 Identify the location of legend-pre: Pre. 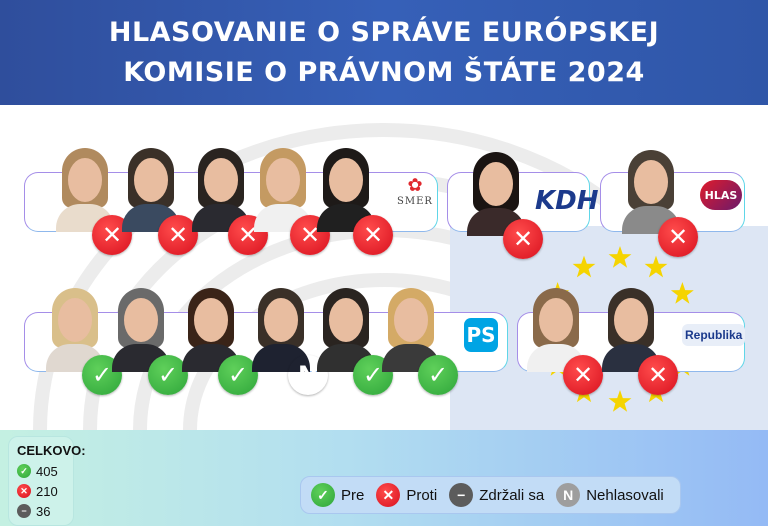
(353, 495).